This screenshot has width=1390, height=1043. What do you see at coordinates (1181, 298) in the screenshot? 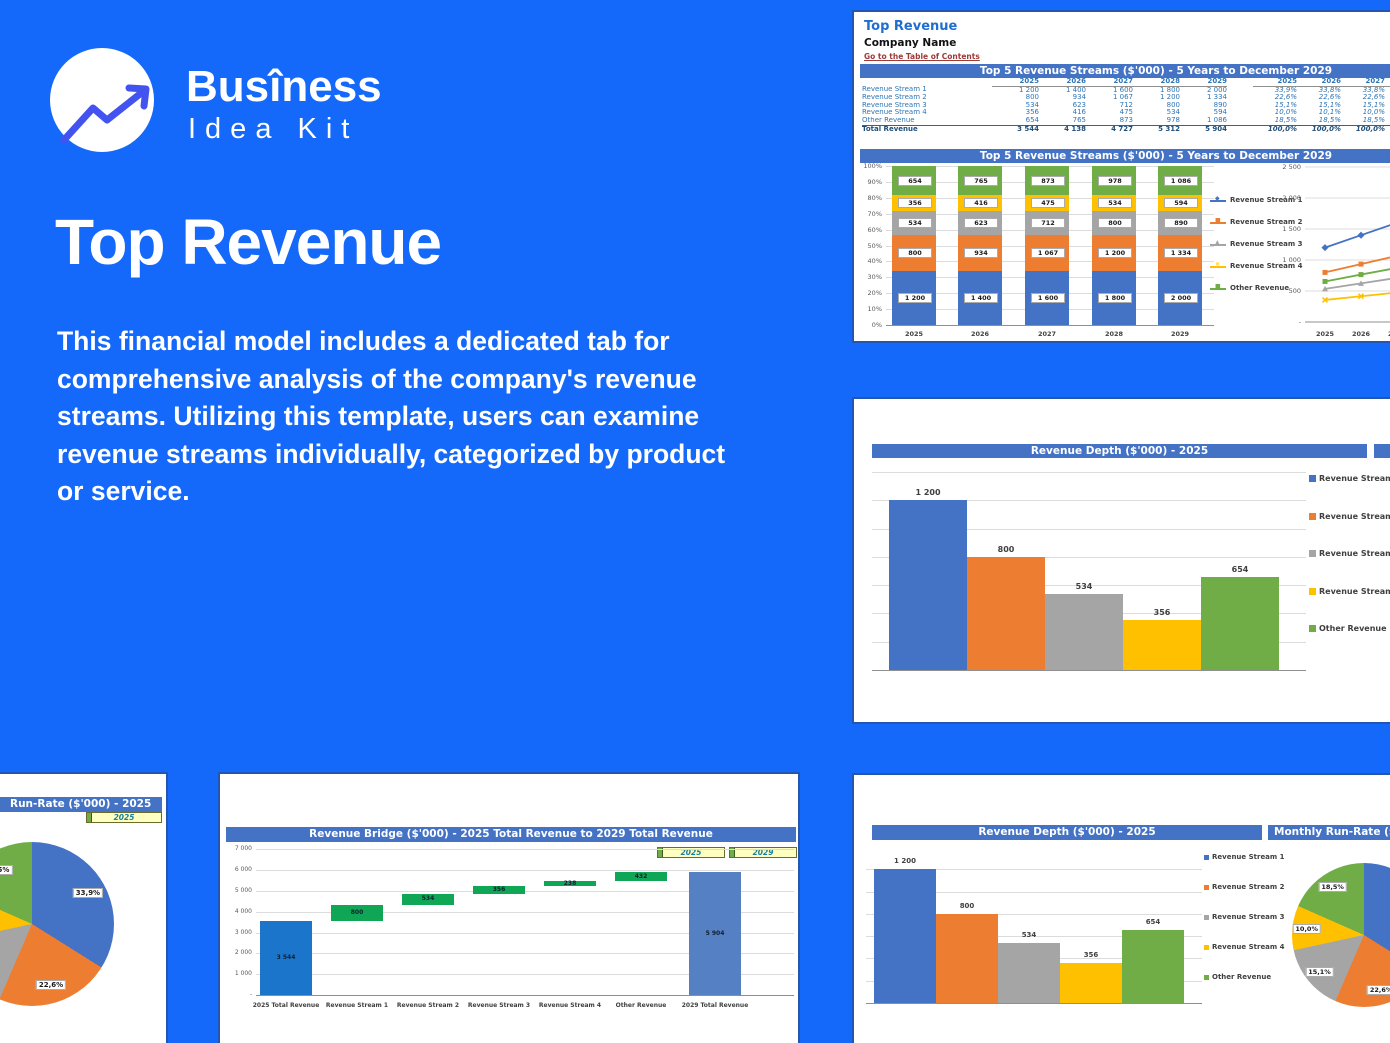
I see `bar-segment-label: 2 000` at bounding box center [1181, 298].